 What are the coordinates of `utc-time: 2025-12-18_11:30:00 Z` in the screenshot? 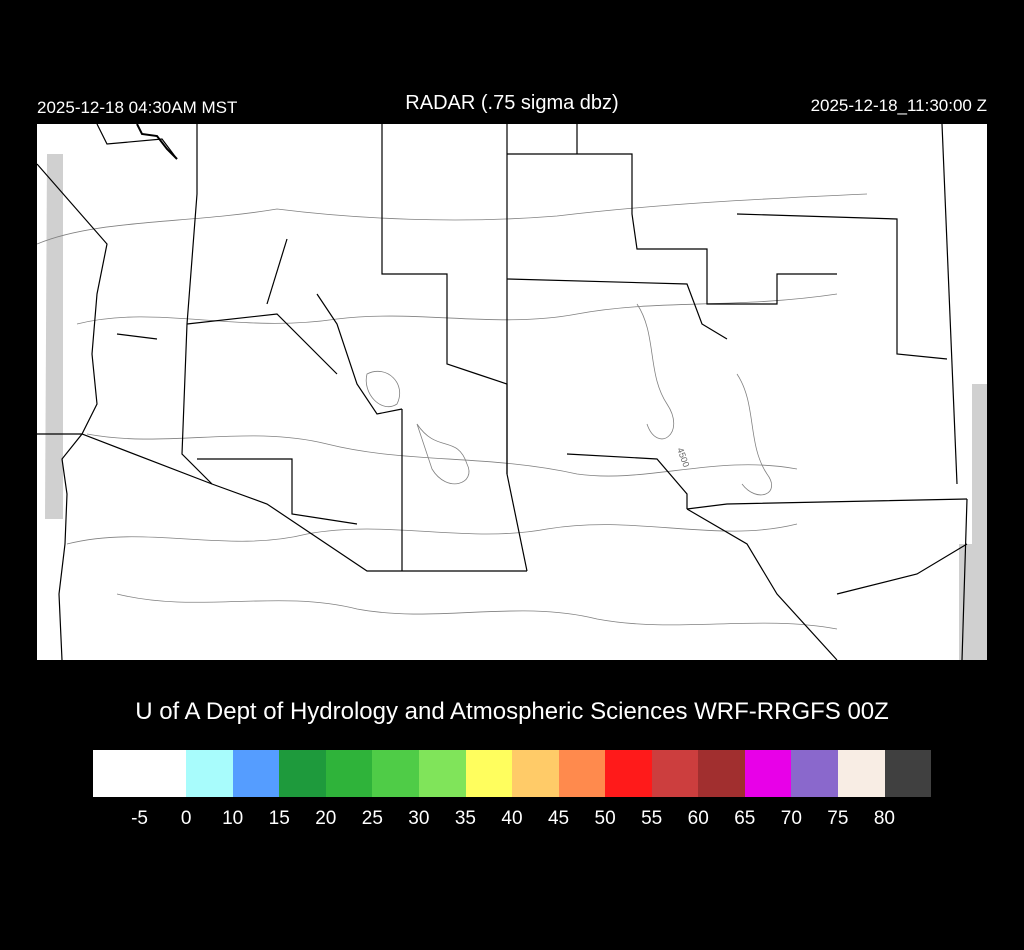 It's located at (898, 105).